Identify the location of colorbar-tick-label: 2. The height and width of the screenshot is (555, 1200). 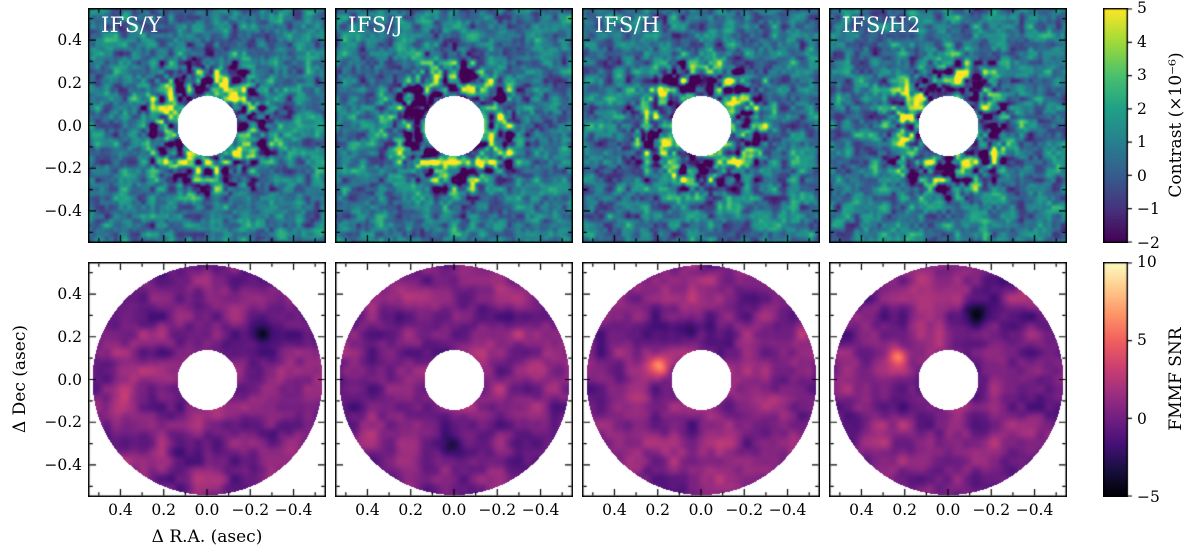
(1142, 108).